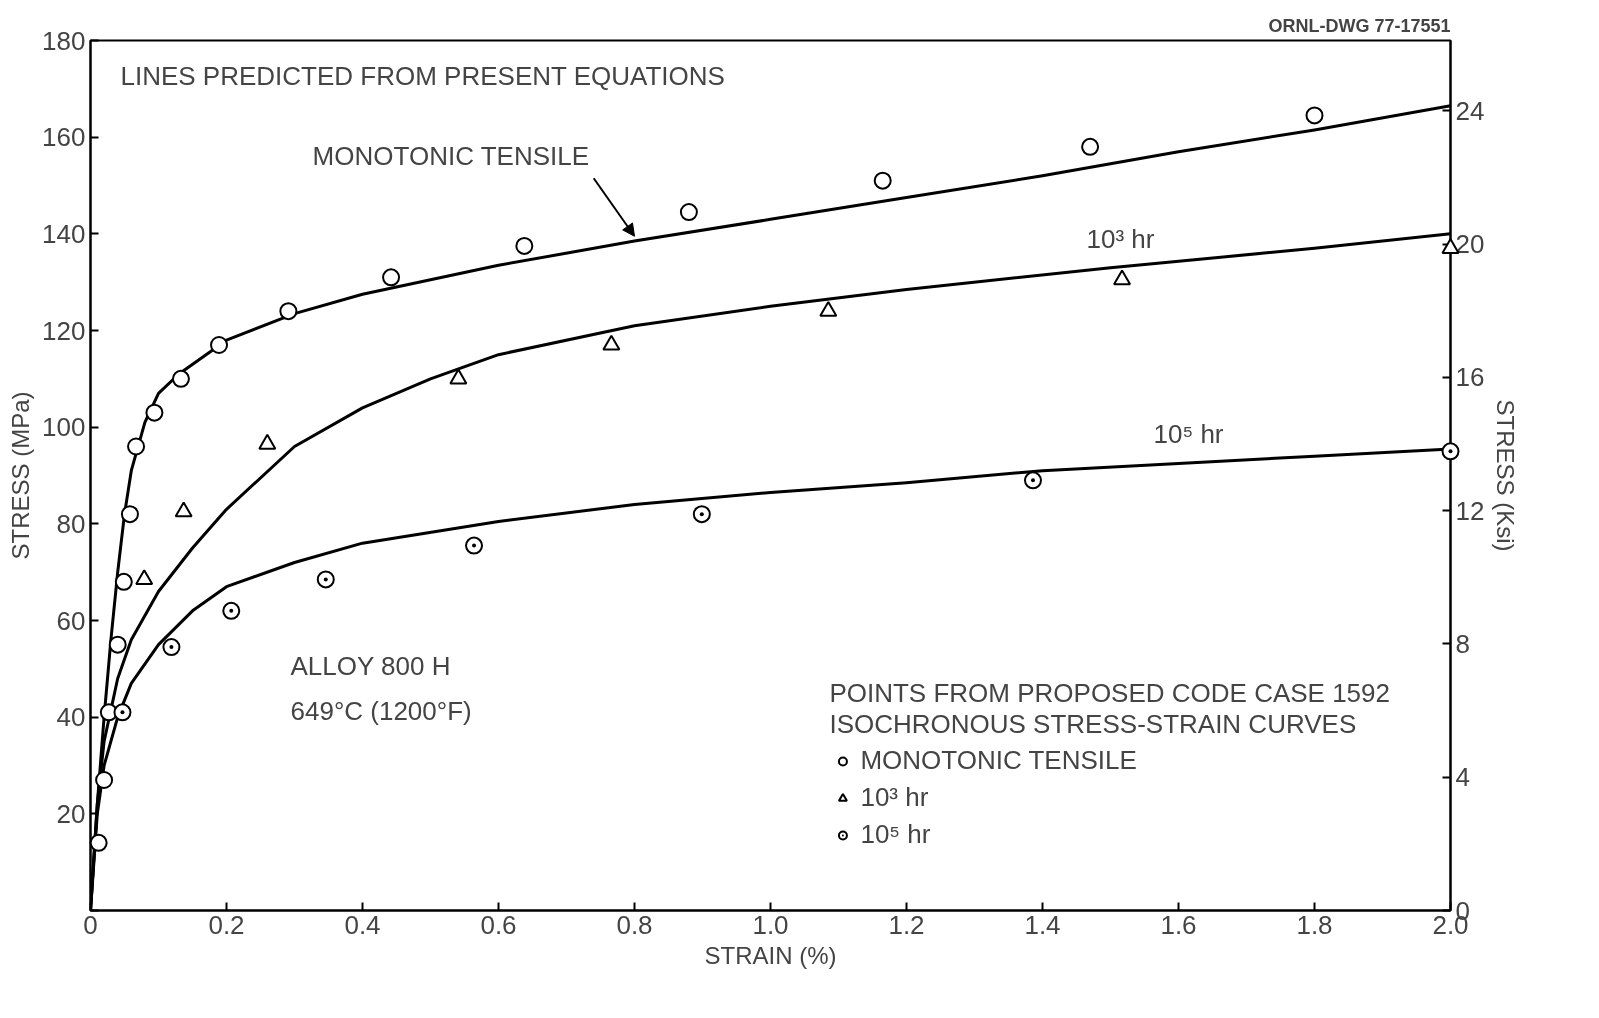 The image size is (1599, 1018). Describe the element at coordinates (1188, 434) in the screenshot. I see `series-label: 10⁵ hr` at that location.